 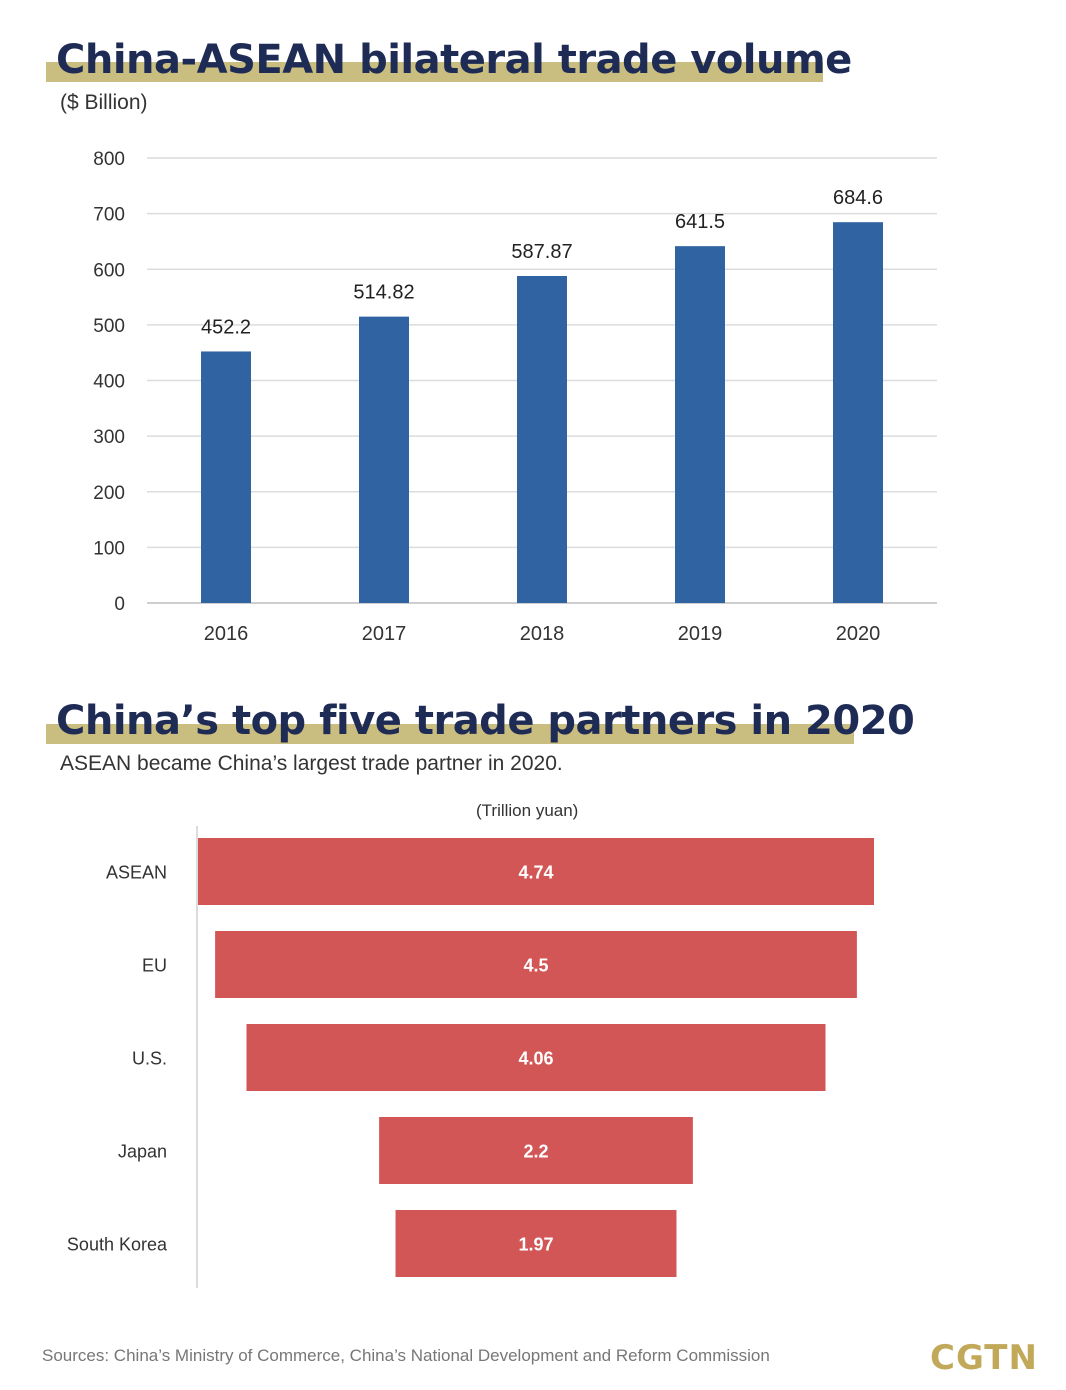 I want to click on bar-chart-title-wrap: China-ASEAN bilateral trade volume, so click(x=449, y=60).